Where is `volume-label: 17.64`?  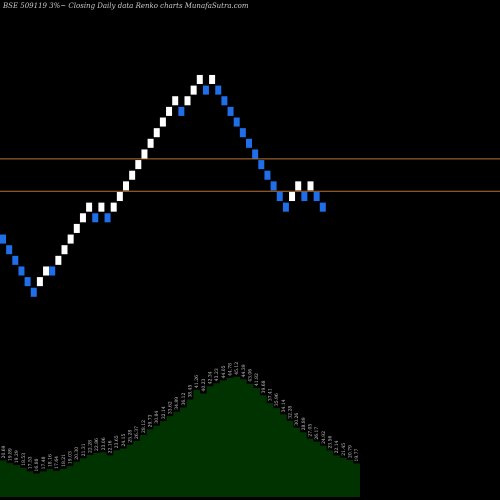 volume-label: 17.64 is located at coordinates (57, 462).